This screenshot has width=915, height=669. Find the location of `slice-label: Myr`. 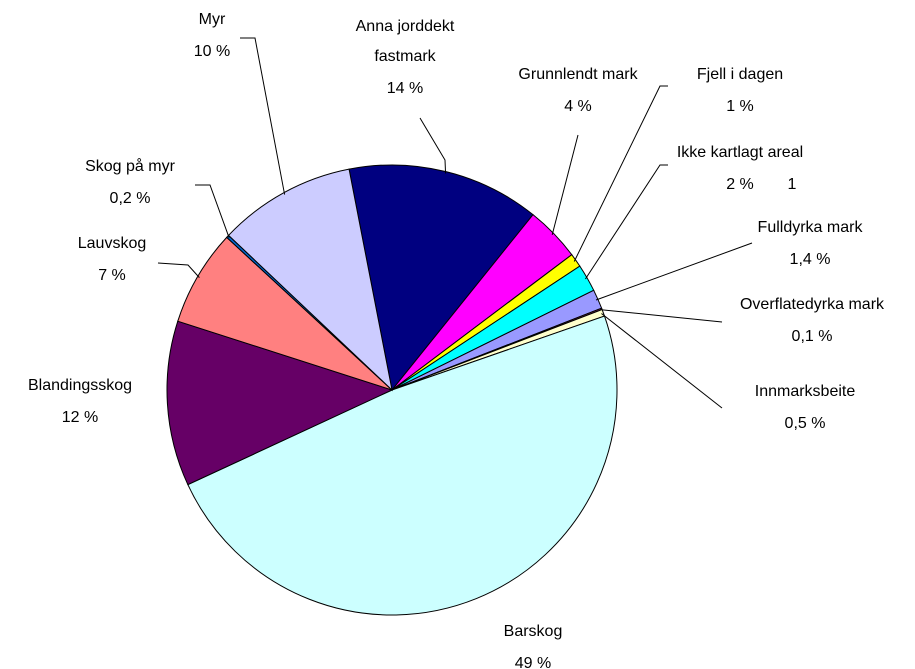

slice-label: Myr is located at coordinates (212, 19).